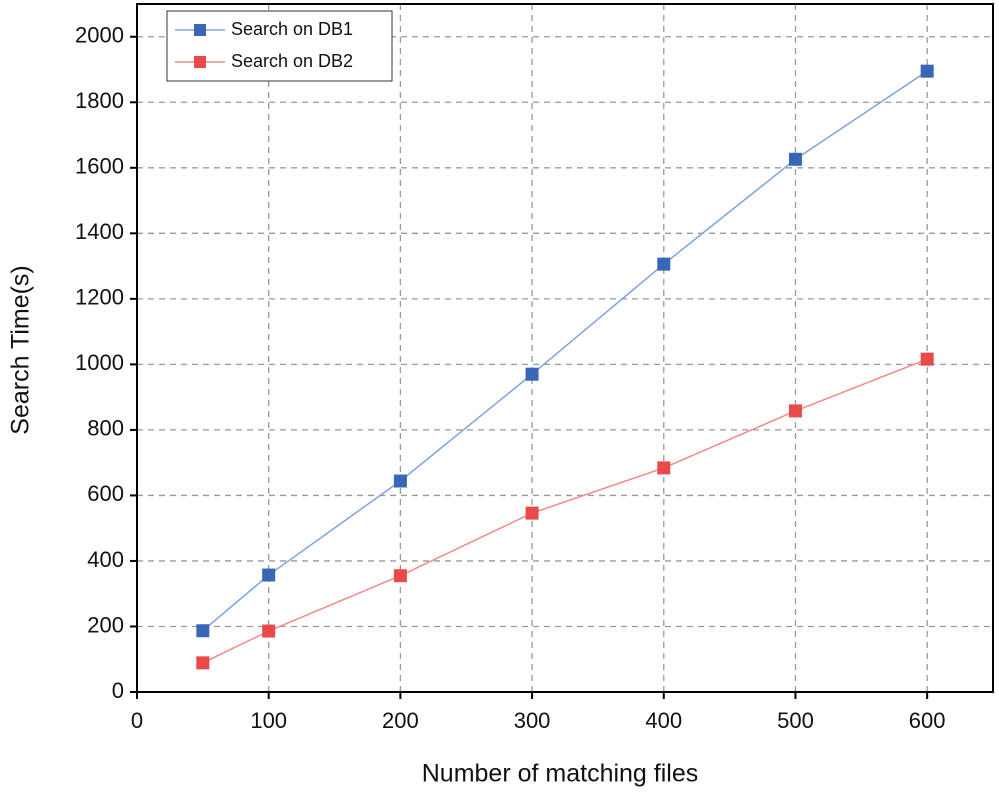 The width and height of the screenshot is (999, 797). What do you see at coordinates (105, 428) in the screenshot?
I see `y-tick-label: 800` at bounding box center [105, 428].